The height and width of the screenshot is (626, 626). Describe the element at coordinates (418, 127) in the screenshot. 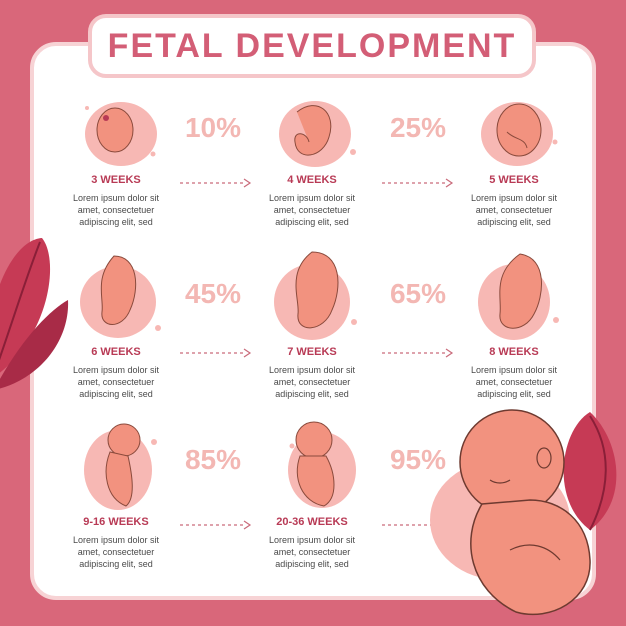

I see `percentage-label: 25%` at that location.